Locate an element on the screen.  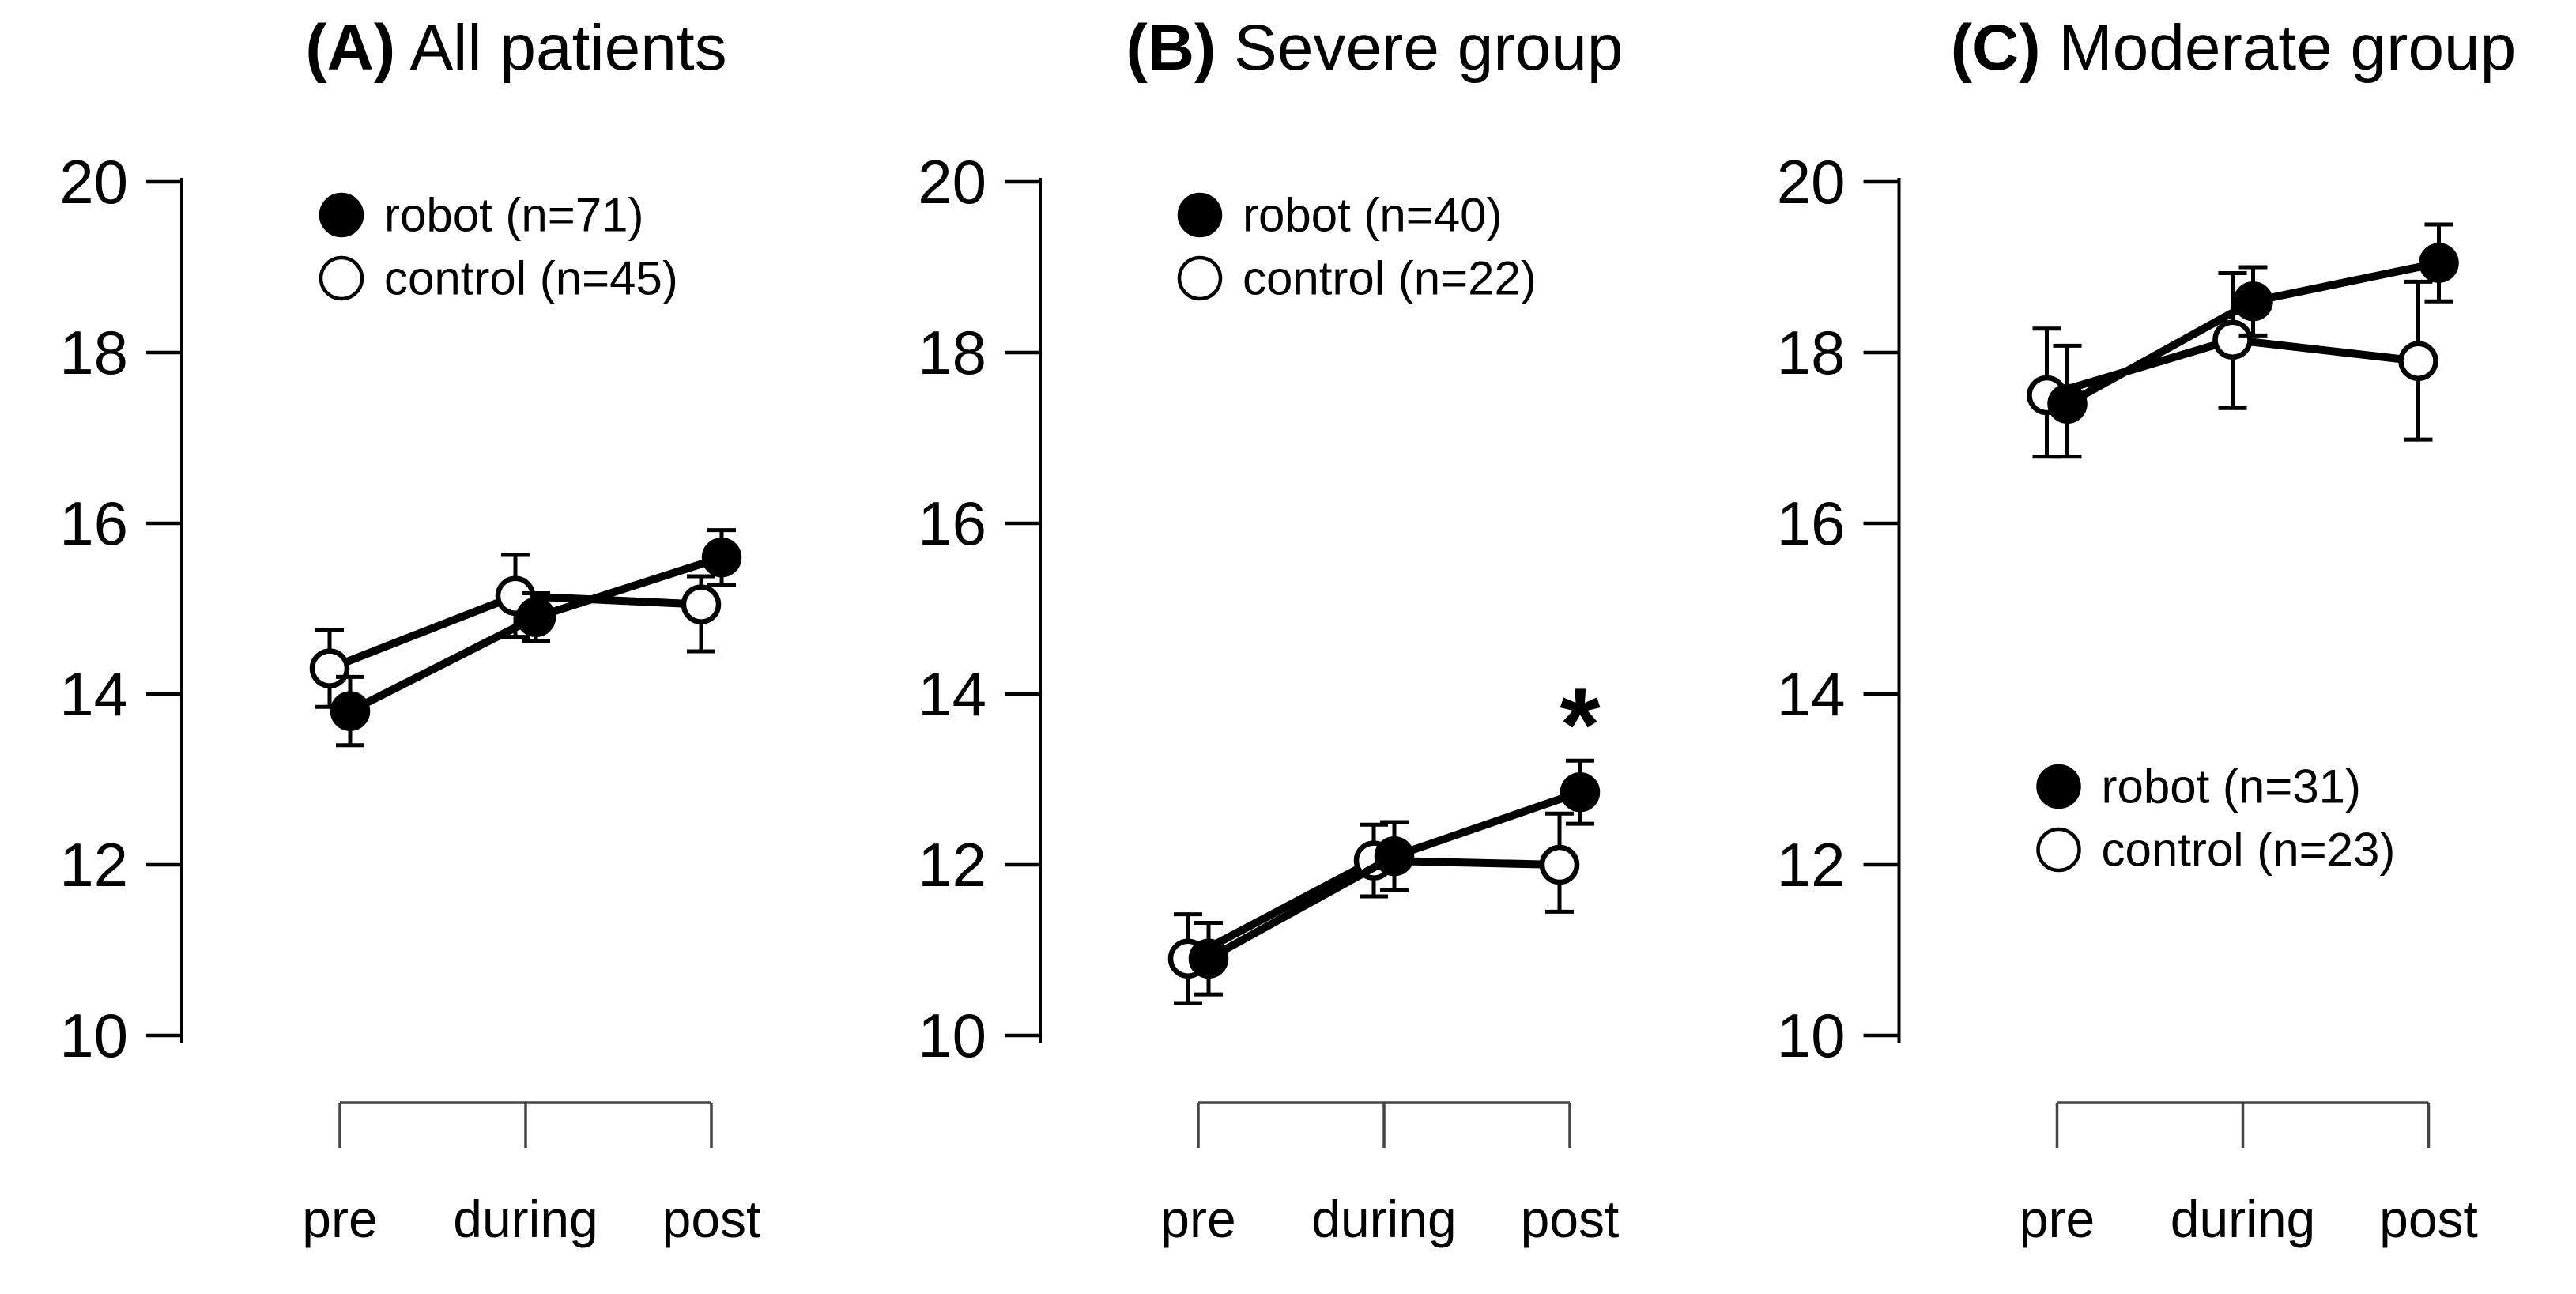
legend: robot (n=71) control (n=45) is located at coordinates (499, 247).